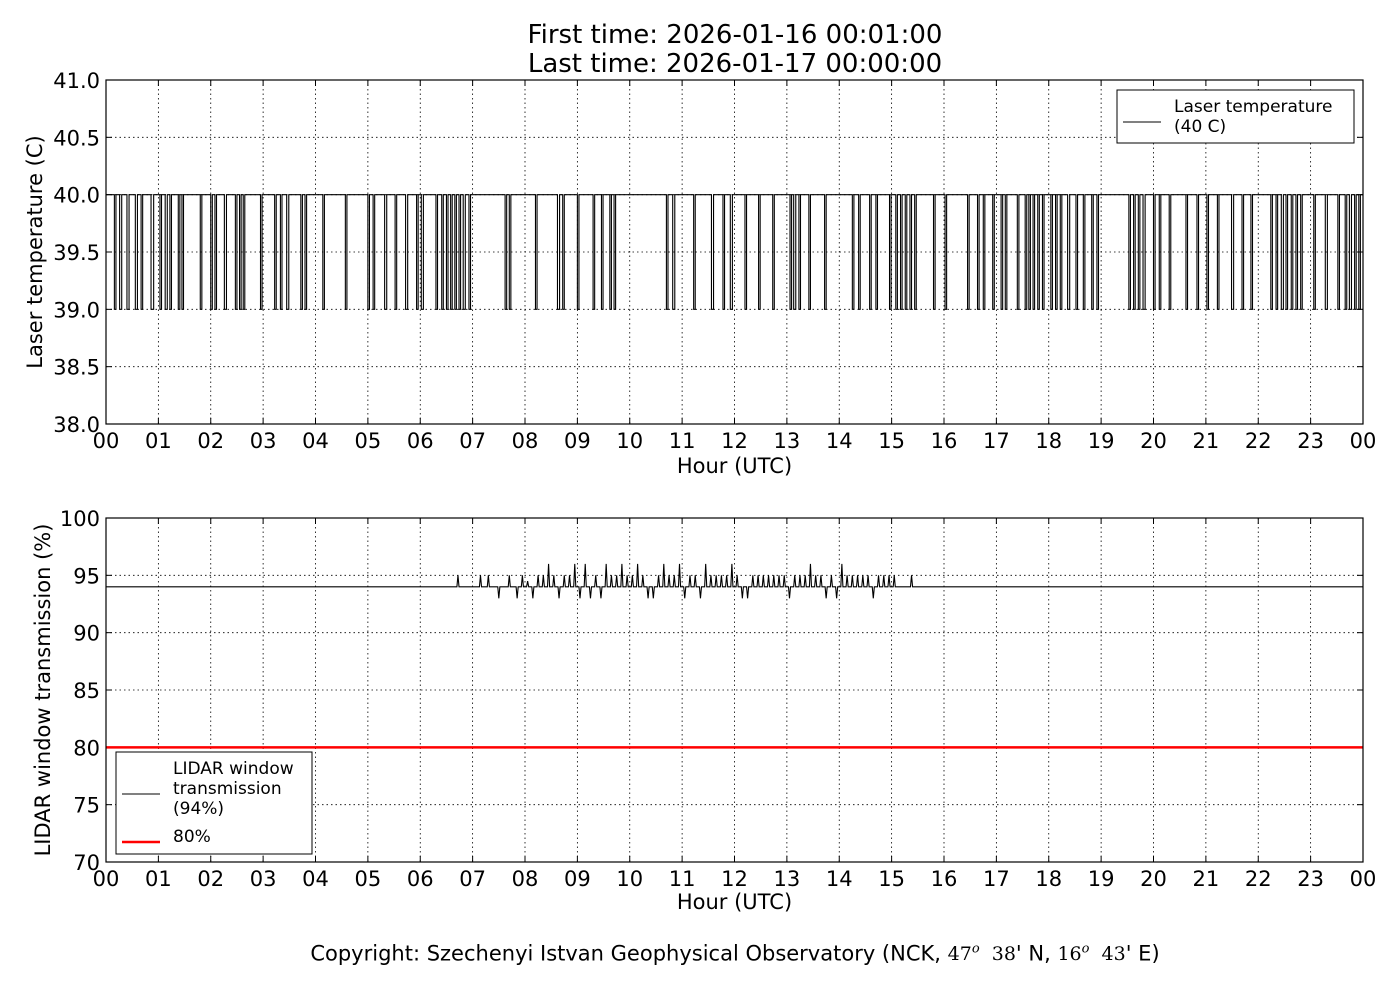  Describe the element at coordinates (35, 251) in the screenshot. I see `y-axis-label: Laser temperature (C)` at that location.